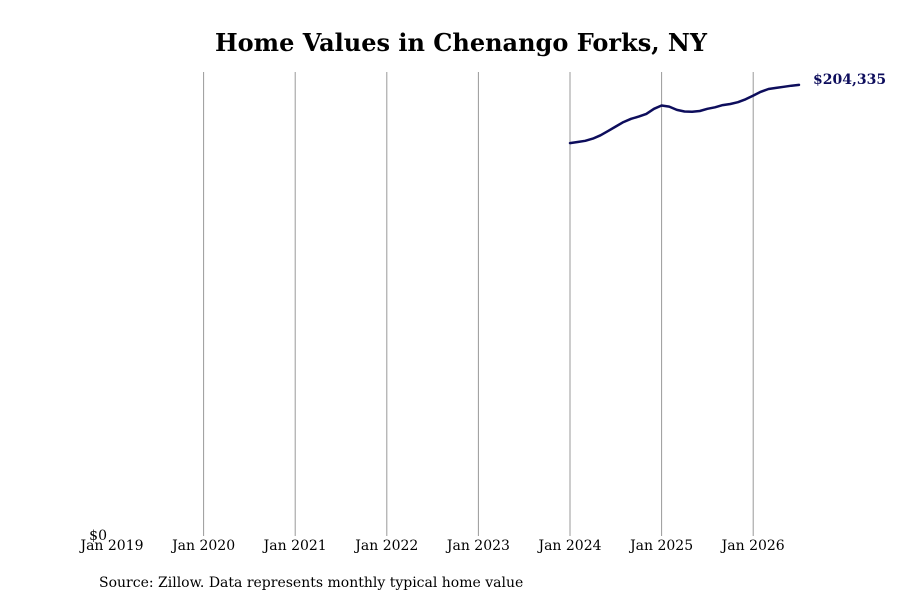 The width and height of the screenshot is (900, 600). Describe the element at coordinates (385, 546) in the screenshot. I see `x-tick-label: Jan 2022` at that location.